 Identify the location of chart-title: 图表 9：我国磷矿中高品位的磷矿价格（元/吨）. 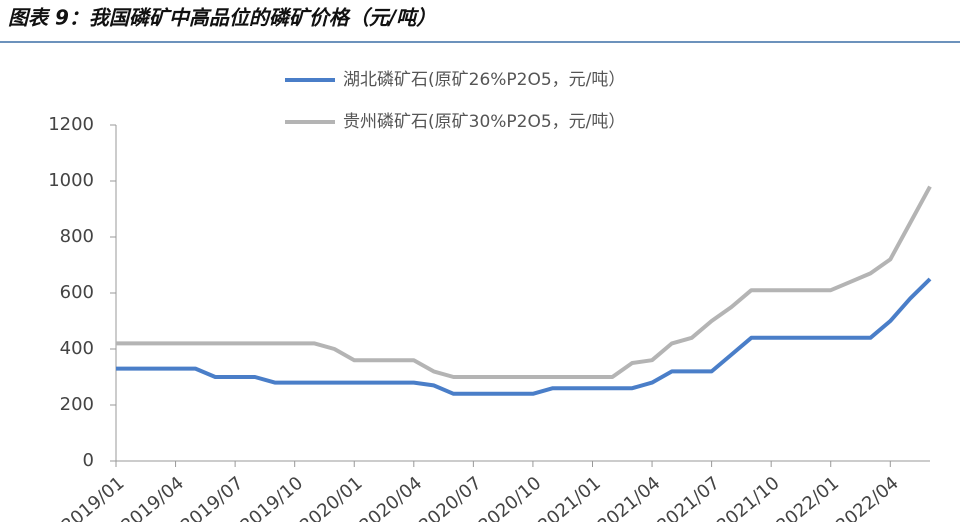
(222, 18).